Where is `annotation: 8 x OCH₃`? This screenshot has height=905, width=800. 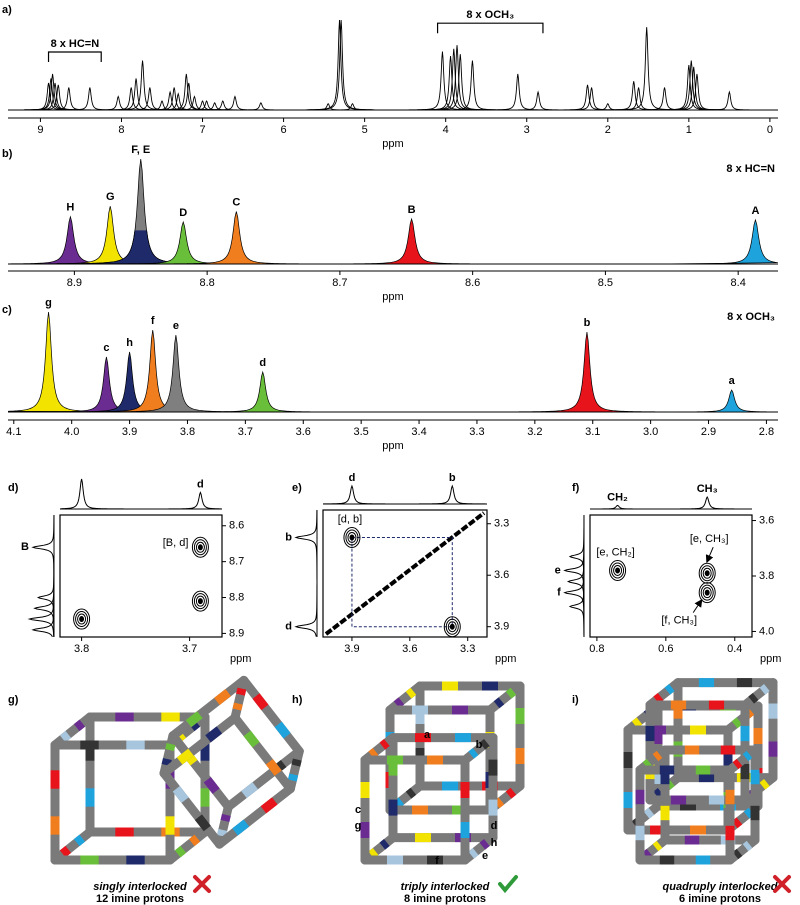 annotation: 8 x OCH₃ is located at coordinates (490, 15).